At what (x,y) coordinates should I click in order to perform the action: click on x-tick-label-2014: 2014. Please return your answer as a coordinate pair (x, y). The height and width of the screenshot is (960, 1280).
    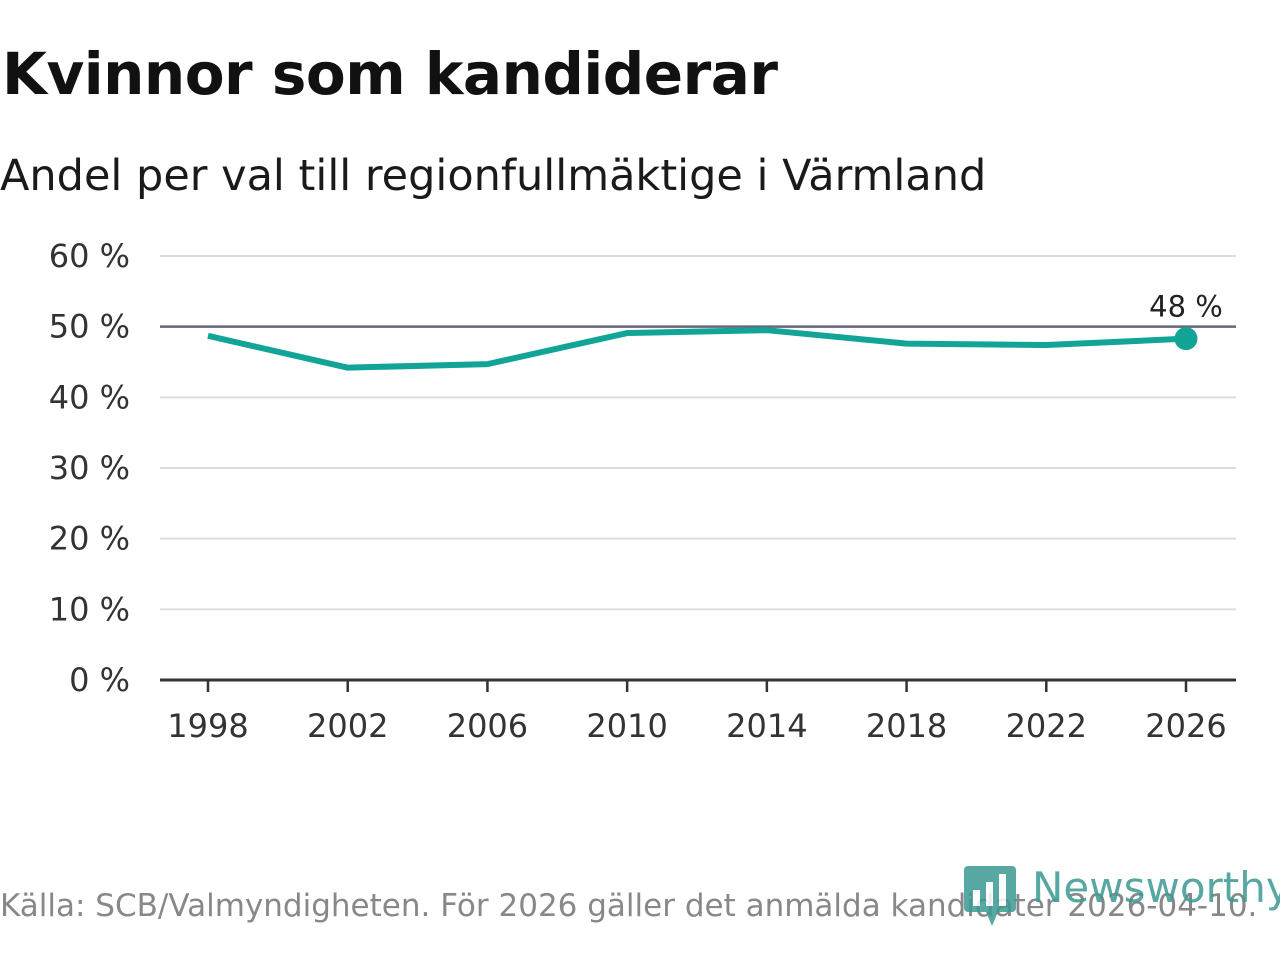
    Looking at the image, I should click on (766, 726).